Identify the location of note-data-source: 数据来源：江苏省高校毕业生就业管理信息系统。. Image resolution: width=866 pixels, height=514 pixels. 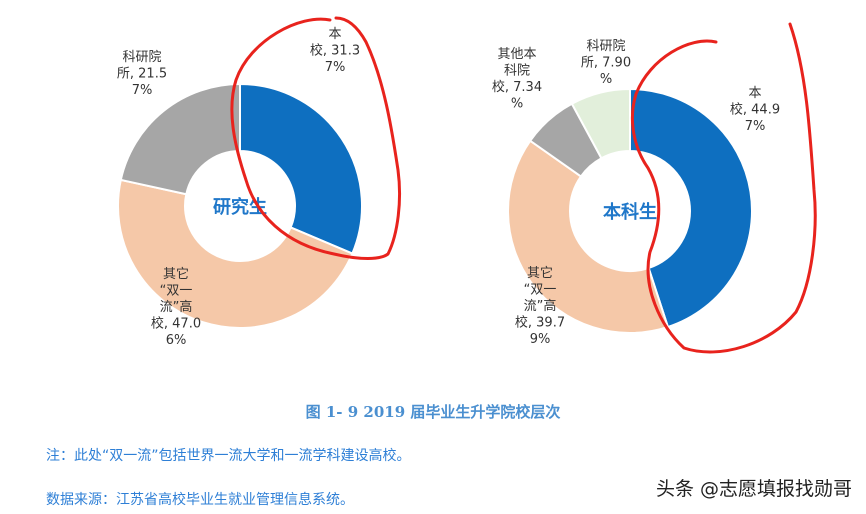
(200, 500).